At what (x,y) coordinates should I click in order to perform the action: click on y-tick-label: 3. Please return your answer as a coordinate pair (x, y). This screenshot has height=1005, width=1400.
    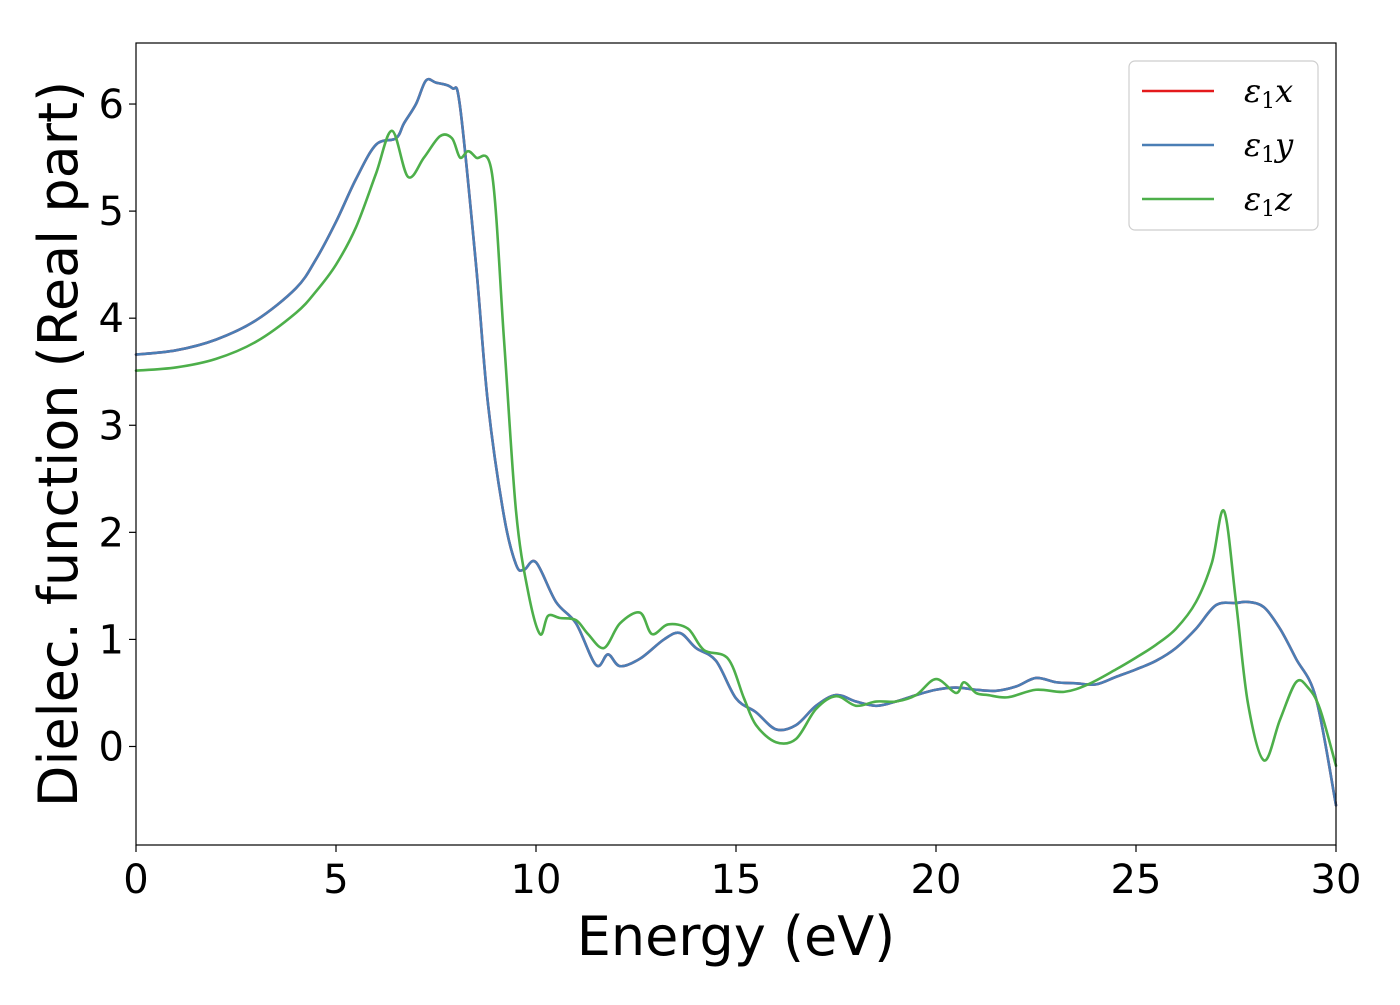
    Looking at the image, I should click on (111, 426).